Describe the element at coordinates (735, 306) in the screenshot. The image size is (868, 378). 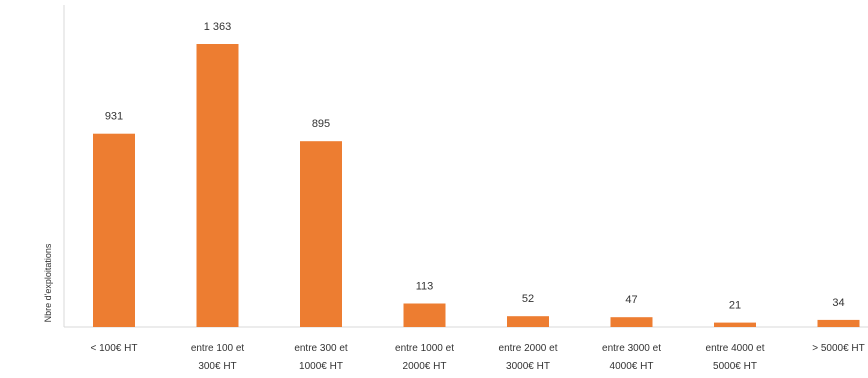
I see `data-label-7: 21` at that location.